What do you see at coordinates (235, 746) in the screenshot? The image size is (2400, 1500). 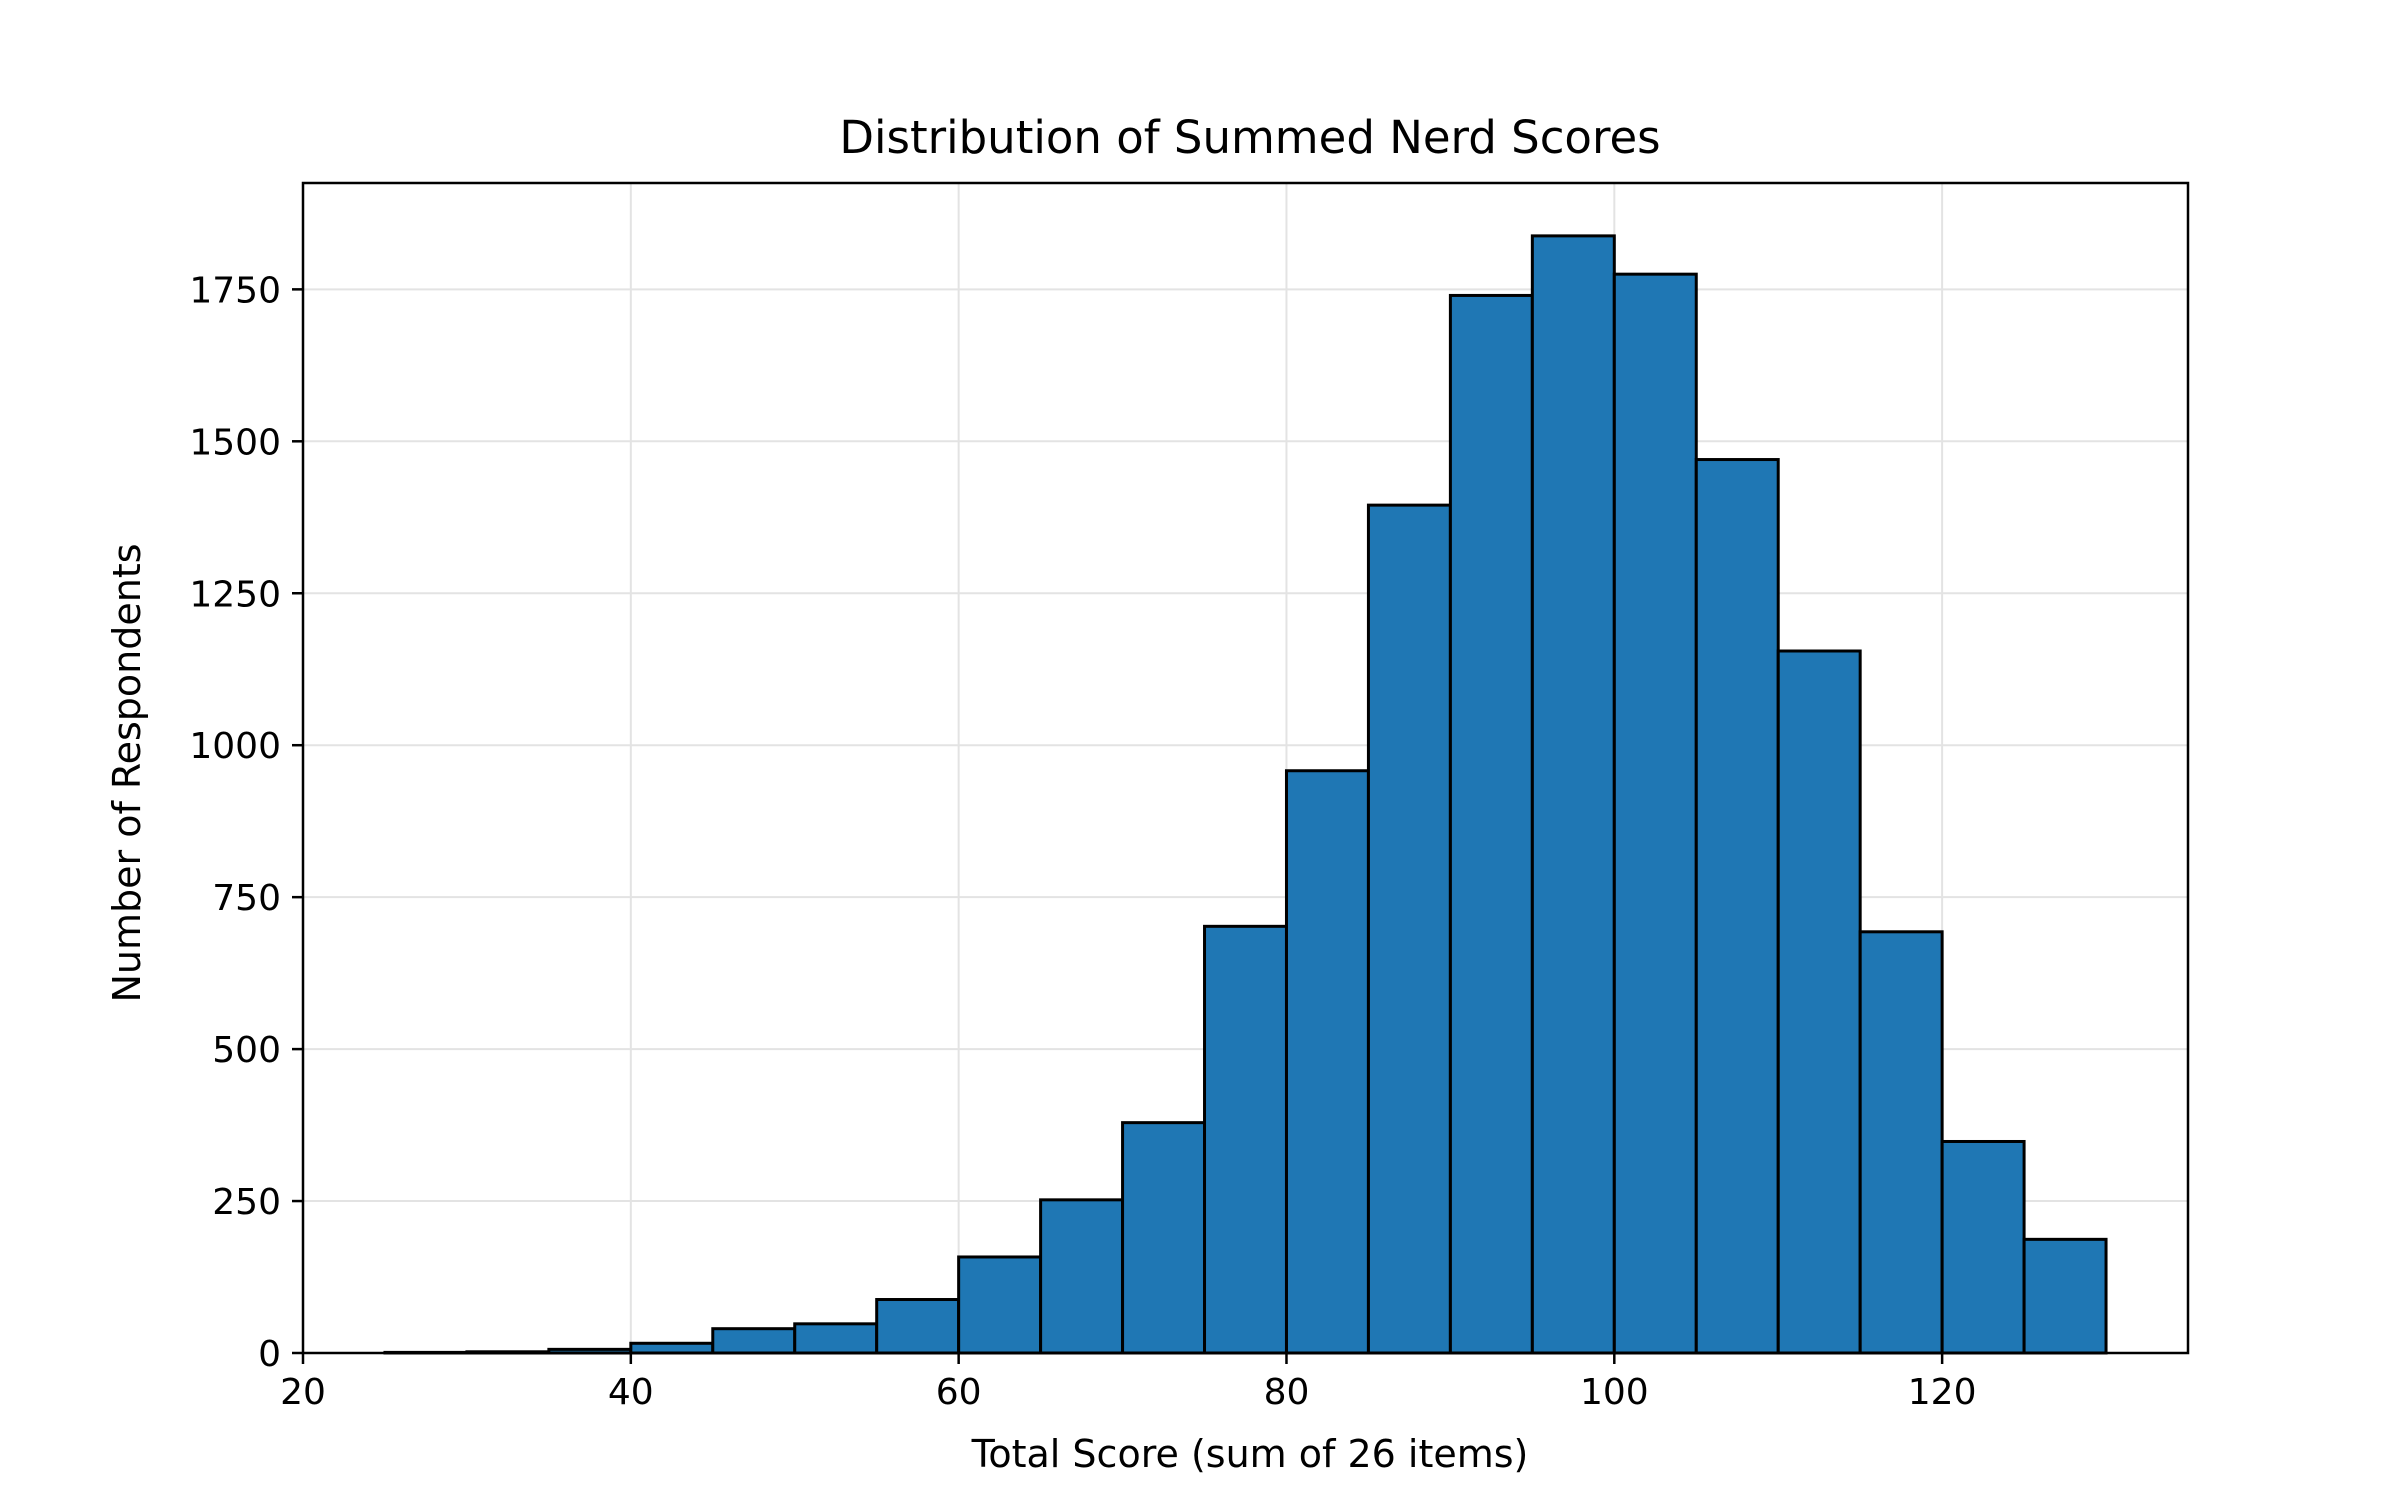 I see `y-tick-label: 1000` at bounding box center [235, 746].